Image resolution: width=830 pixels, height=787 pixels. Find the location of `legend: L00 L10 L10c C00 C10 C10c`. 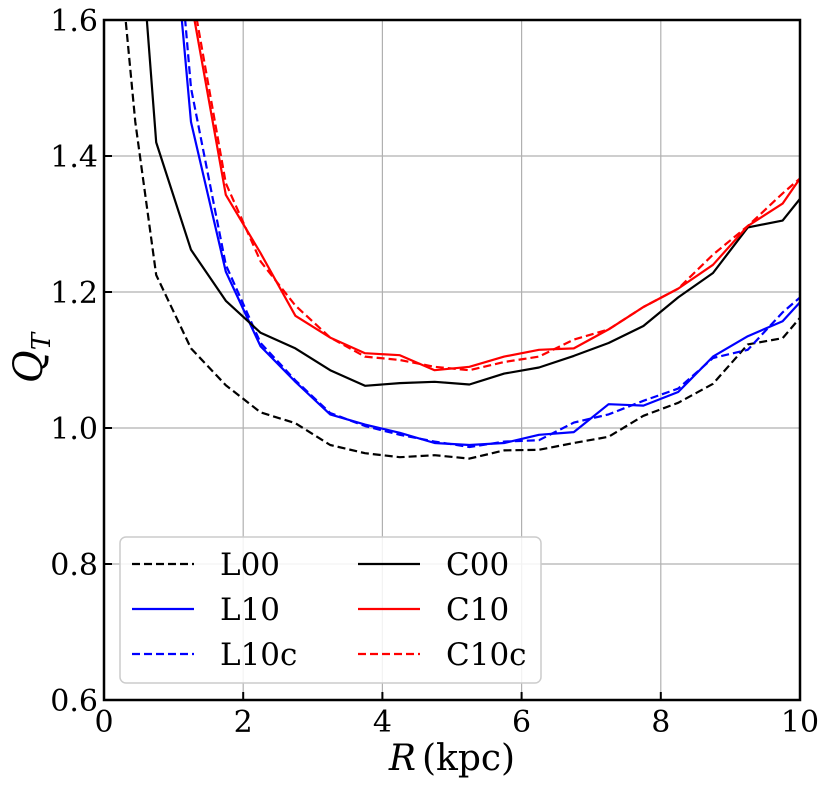

legend: L00 L10 L10c C00 C10 C10c is located at coordinates (330, 610).